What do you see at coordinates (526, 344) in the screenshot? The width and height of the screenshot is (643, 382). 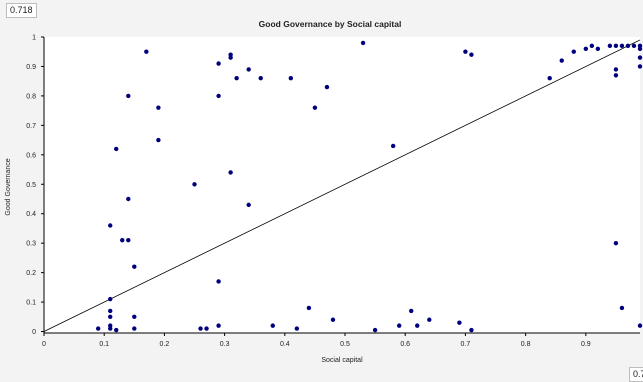 I see `x-tick-label: 0.8` at bounding box center [526, 344].